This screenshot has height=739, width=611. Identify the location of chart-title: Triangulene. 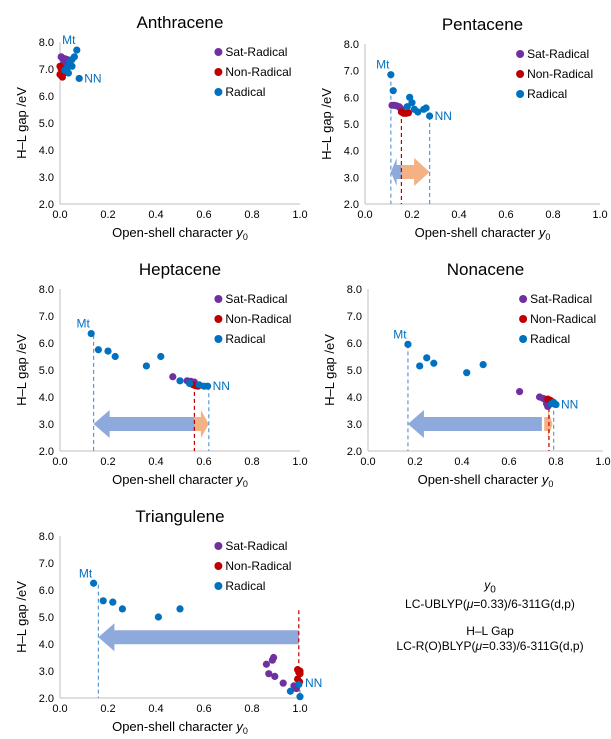
(179, 516).